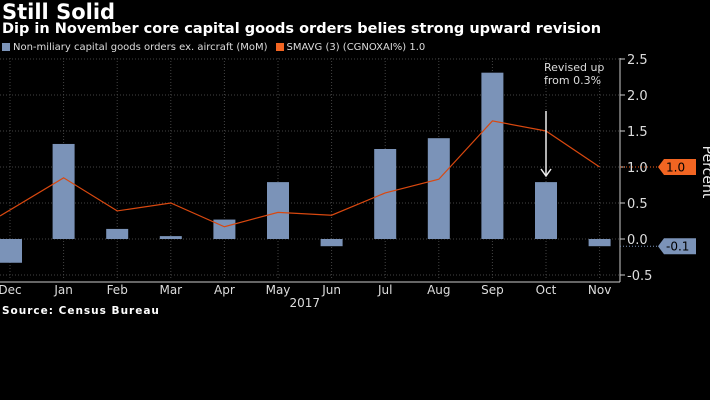 This screenshot has width=710, height=400. What do you see at coordinates (574, 67) in the screenshot?
I see `annotation-line1: Revised up` at bounding box center [574, 67].